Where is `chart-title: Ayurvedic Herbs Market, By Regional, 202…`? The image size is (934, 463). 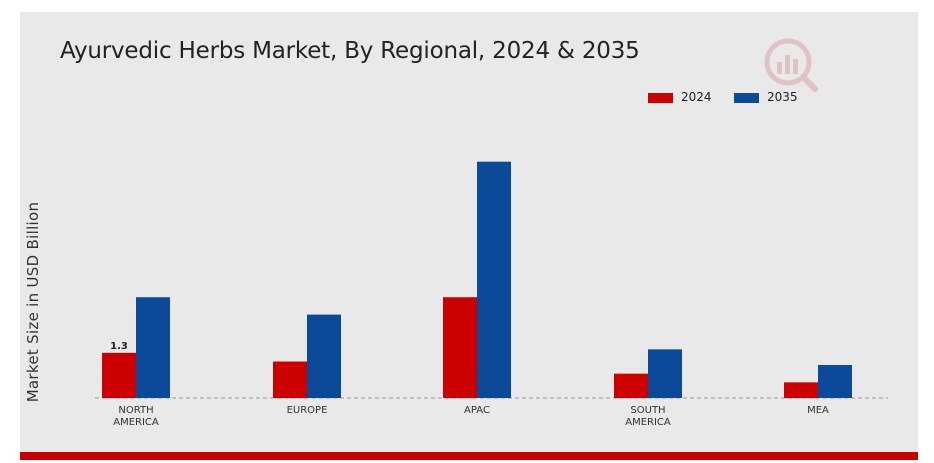
chart-title: Ayurvedic Herbs Market, By Regional, 202… is located at coordinates (350, 51).